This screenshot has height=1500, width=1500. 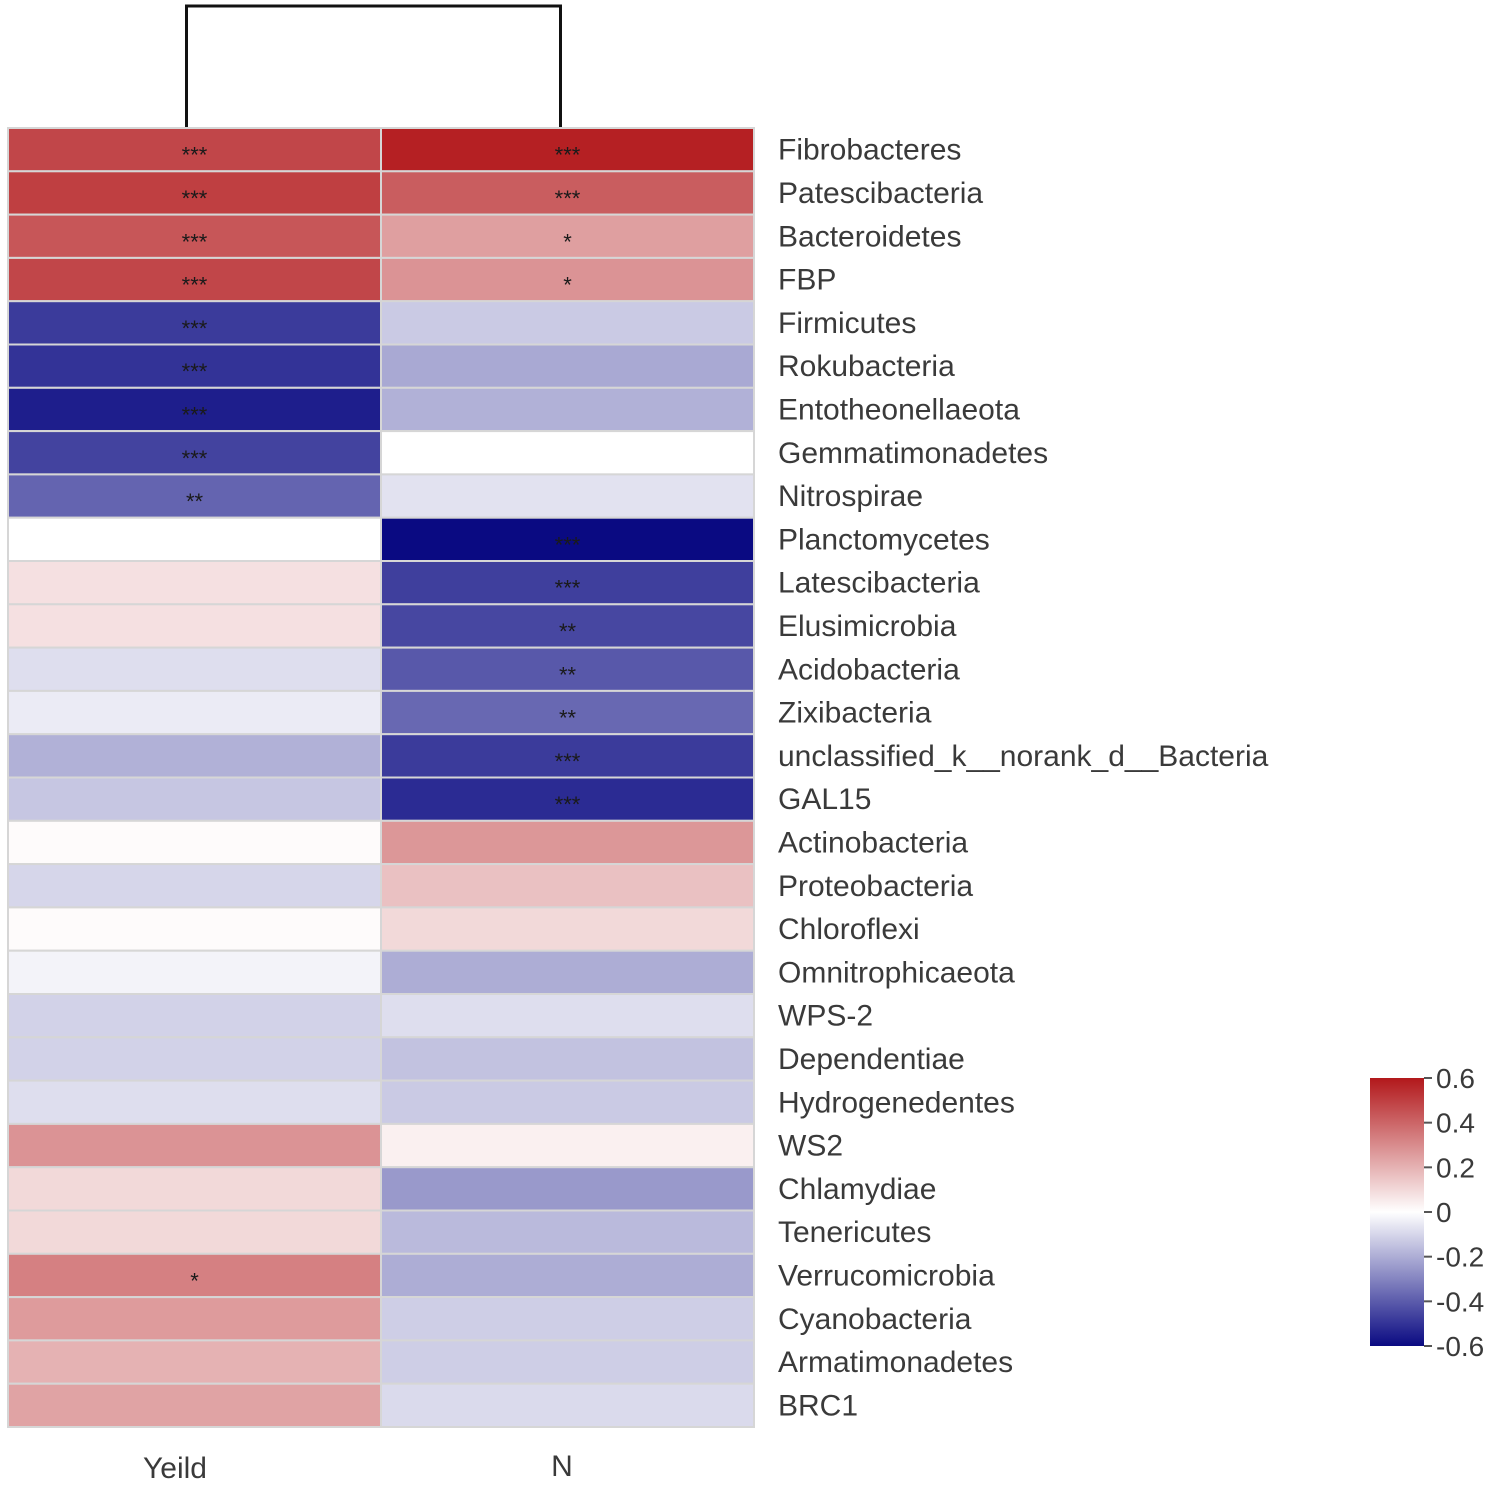 What do you see at coordinates (869, 236) in the screenshot?
I see `row-label: Bacteroidetes` at bounding box center [869, 236].